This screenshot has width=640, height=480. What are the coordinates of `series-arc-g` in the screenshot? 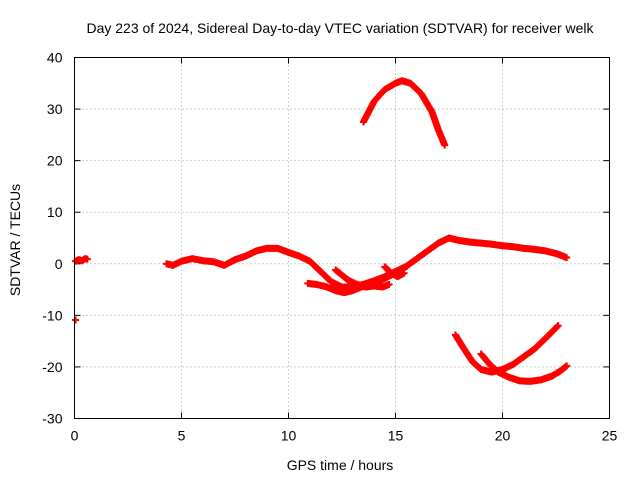 It's located at (404, 113).